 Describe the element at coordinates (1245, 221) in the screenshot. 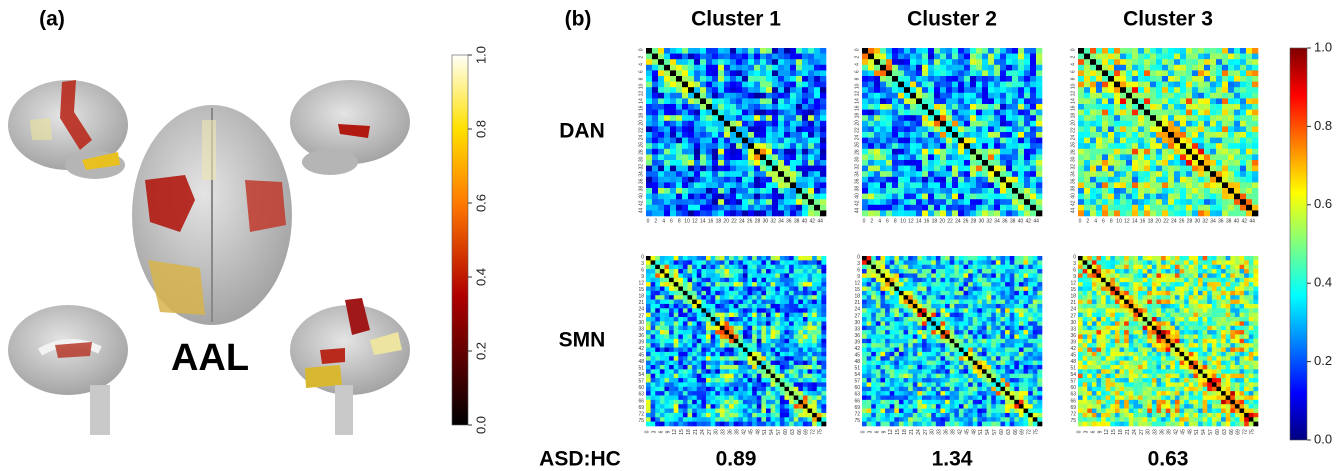

I see `x-tick-label: 42` at that location.